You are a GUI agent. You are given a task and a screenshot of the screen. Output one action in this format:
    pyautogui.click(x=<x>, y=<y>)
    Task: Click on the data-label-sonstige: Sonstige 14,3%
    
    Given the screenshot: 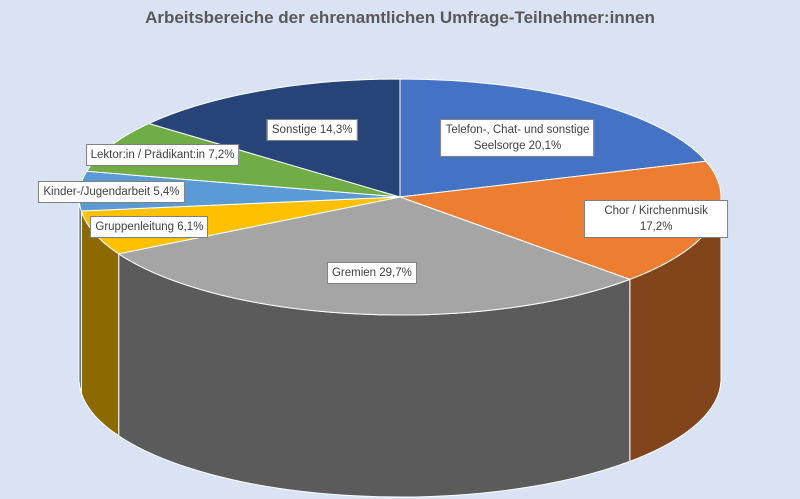 What is the action you would take?
    pyautogui.click(x=312, y=130)
    